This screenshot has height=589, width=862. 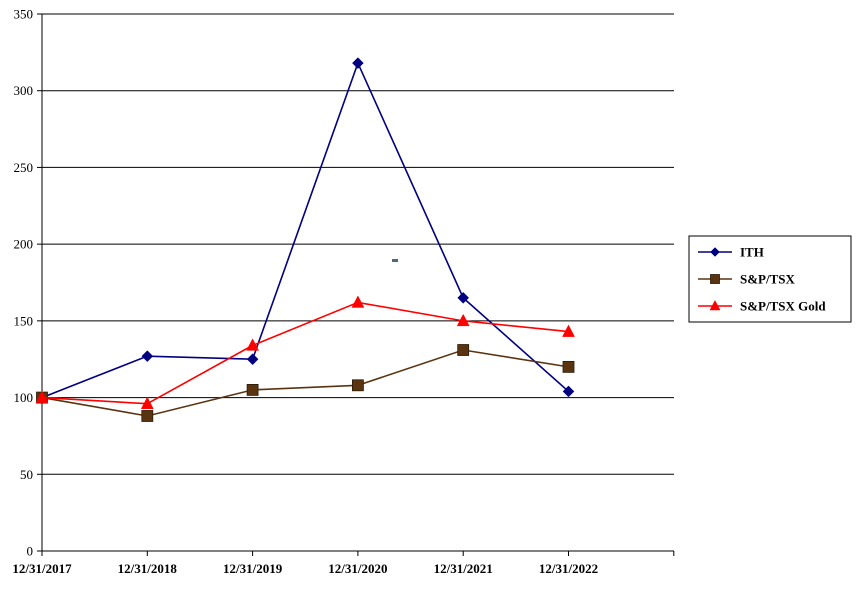 What do you see at coordinates (42, 568) in the screenshot?
I see `x-tick-label: 12/31/2017` at bounding box center [42, 568].